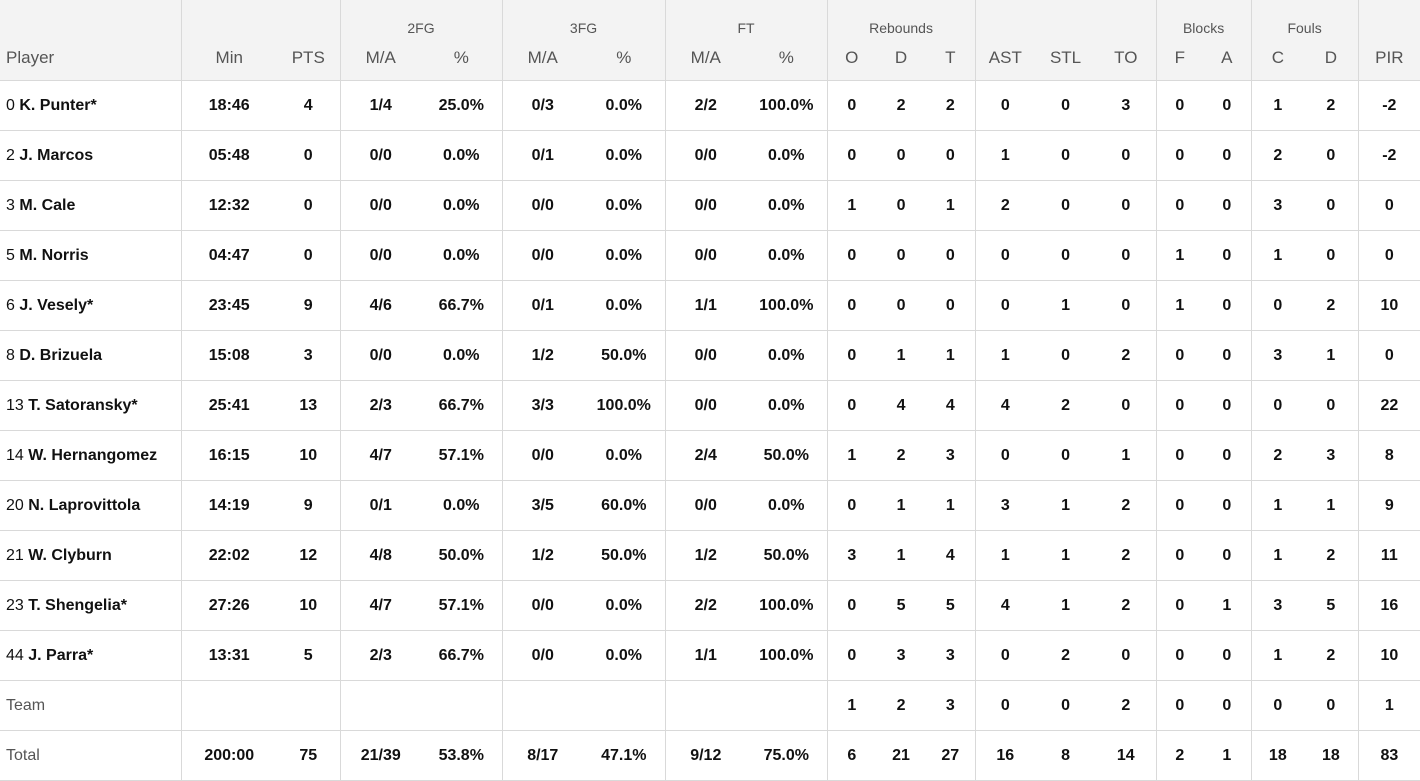 The width and height of the screenshot is (1420, 781). What do you see at coordinates (308, 405) in the screenshot?
I see `stat-cell: 13` at bounding box center [308, 405].